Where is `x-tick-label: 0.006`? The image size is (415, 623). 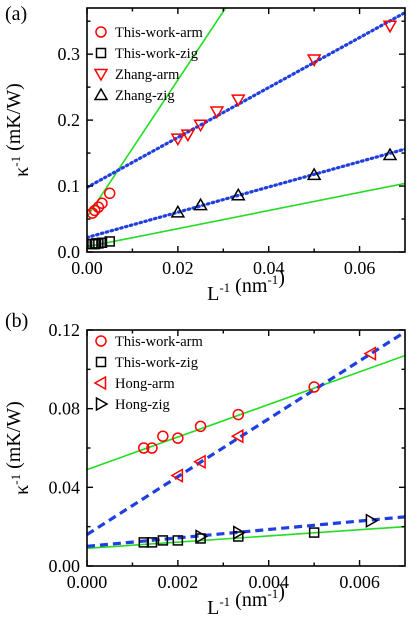 x-tick-label: 0.006 is located at coordinates (359, 582).